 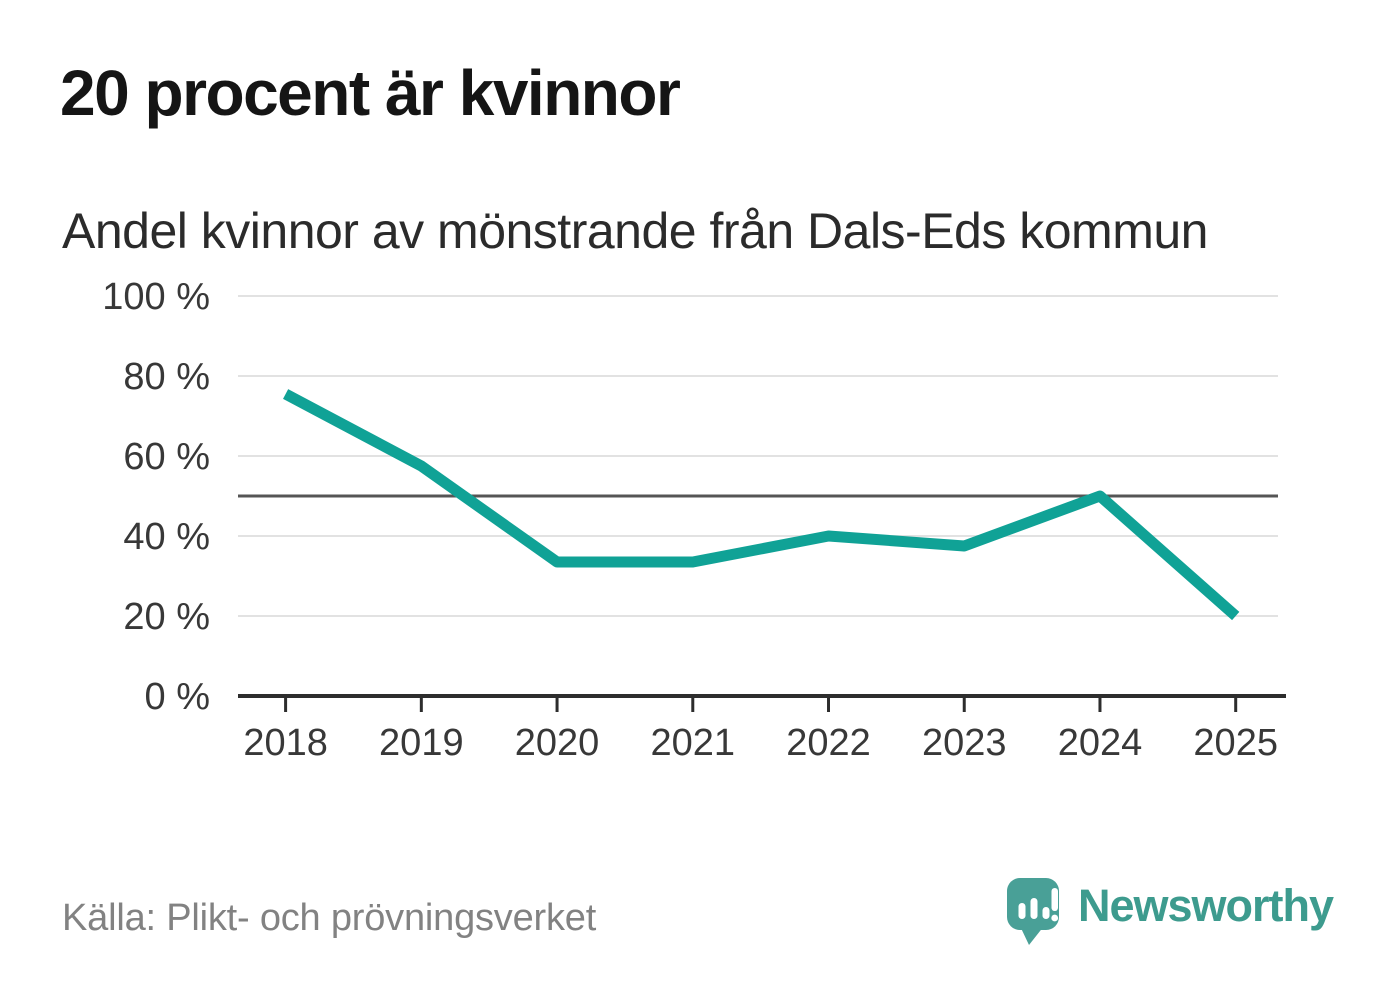 What do you see at coordinates (166, 537) in the screenshot?
I see `y-tick-label: 40 %` at bounding box center [166, 537].